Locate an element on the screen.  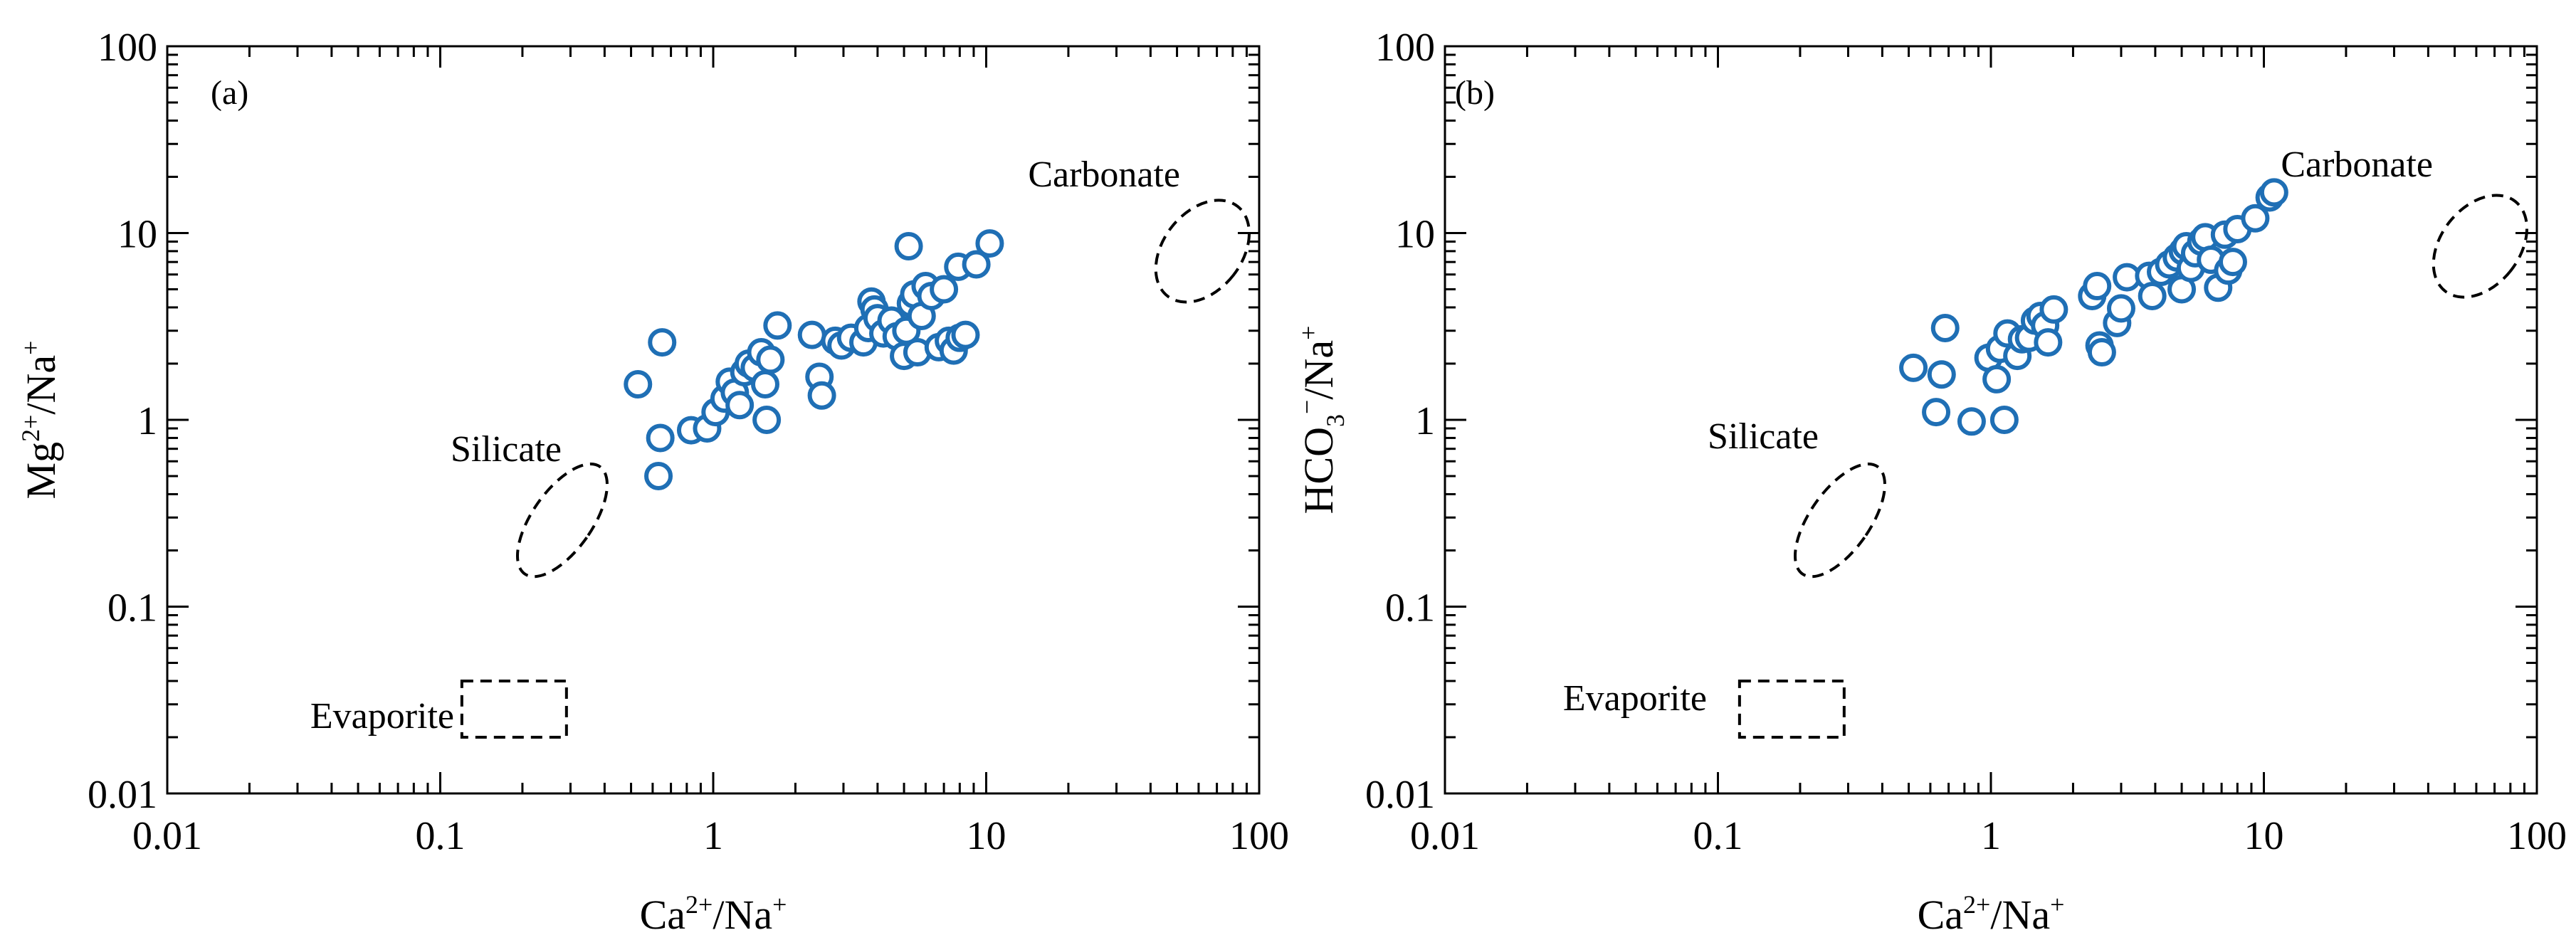
region-silicate-a is located at coordinates (562, 521).